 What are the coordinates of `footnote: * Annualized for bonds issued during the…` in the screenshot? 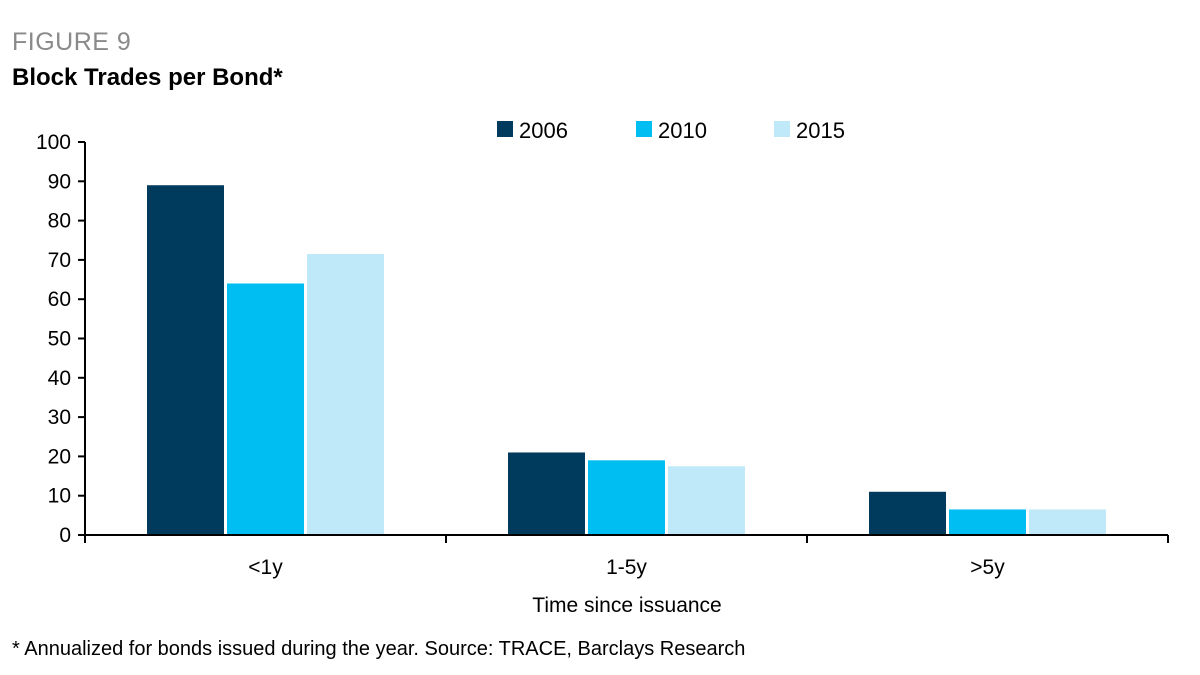 It's located at (379, 649).